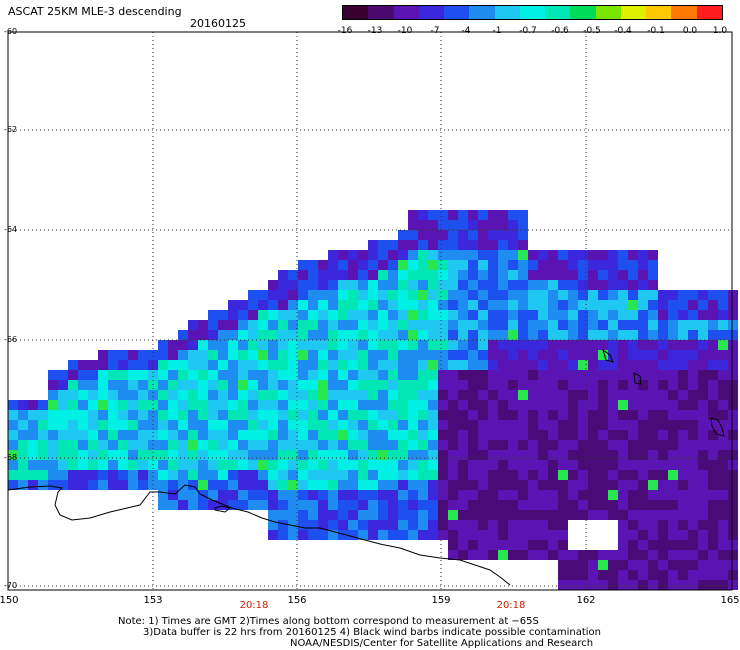  Describe the element at coordinates (375, 31) in the screenshot. I see `scale-label: -13` at that location.